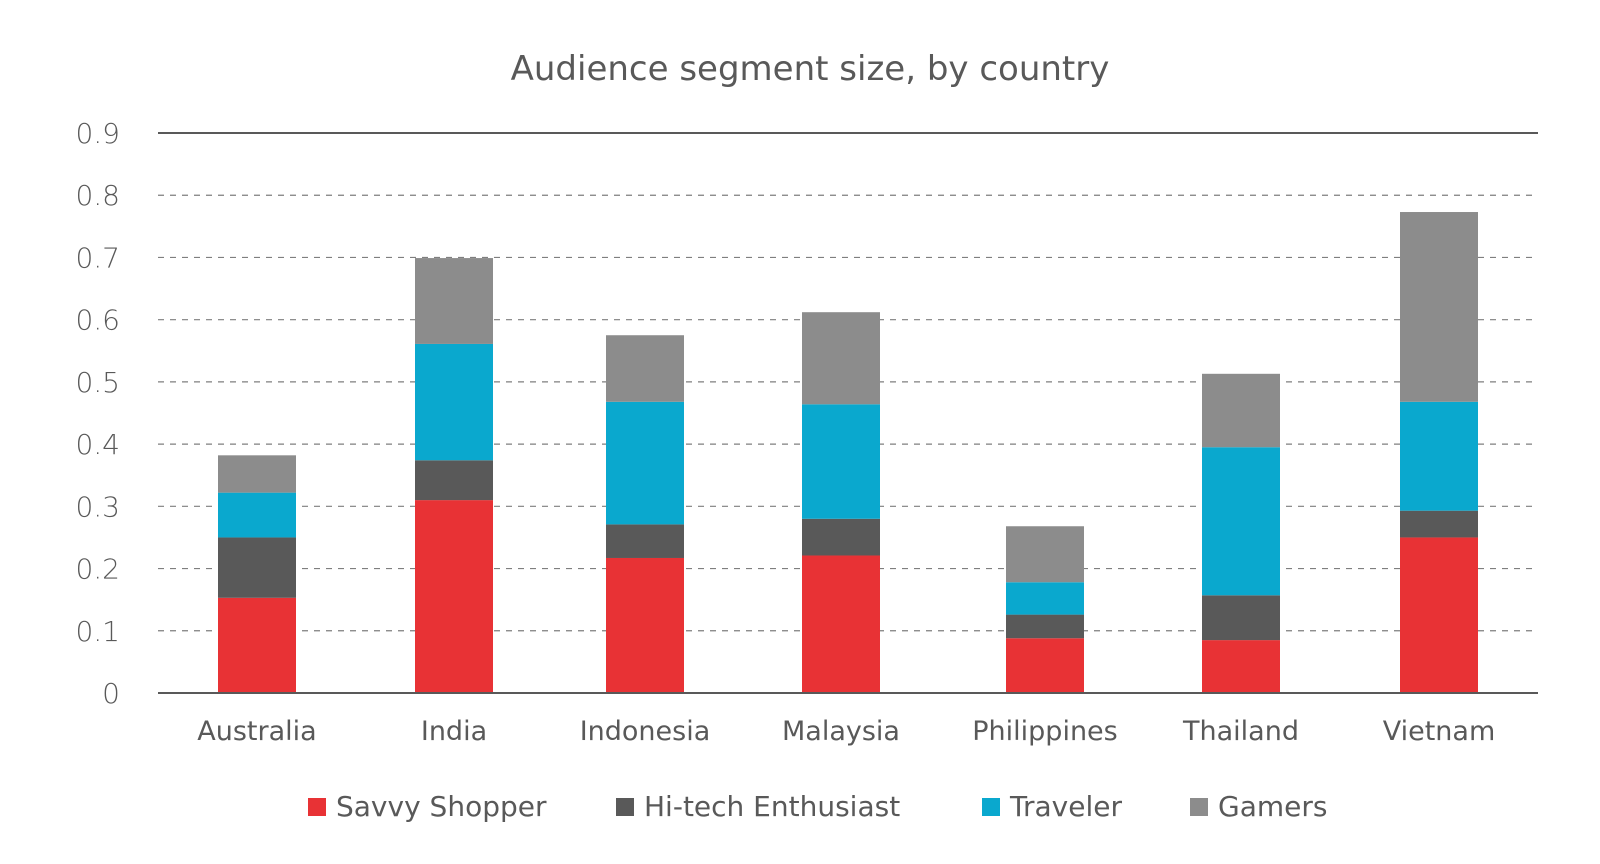  I want to click on y-tick-label: 0.4, so click(97, 444).